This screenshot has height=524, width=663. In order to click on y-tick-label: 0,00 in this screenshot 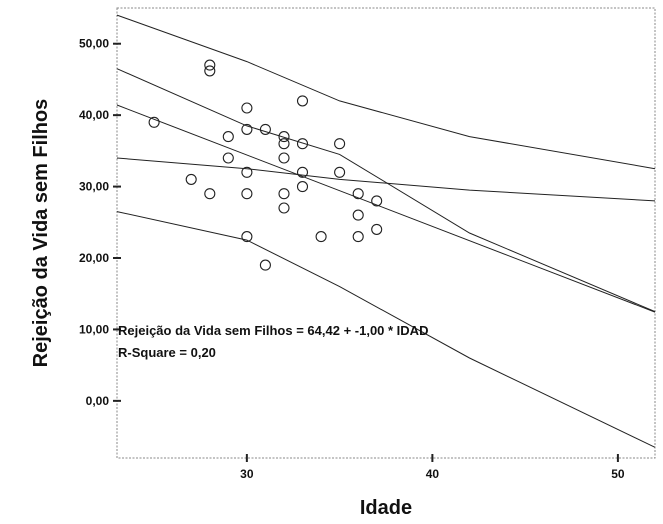, I will do `click(98, 401)`.